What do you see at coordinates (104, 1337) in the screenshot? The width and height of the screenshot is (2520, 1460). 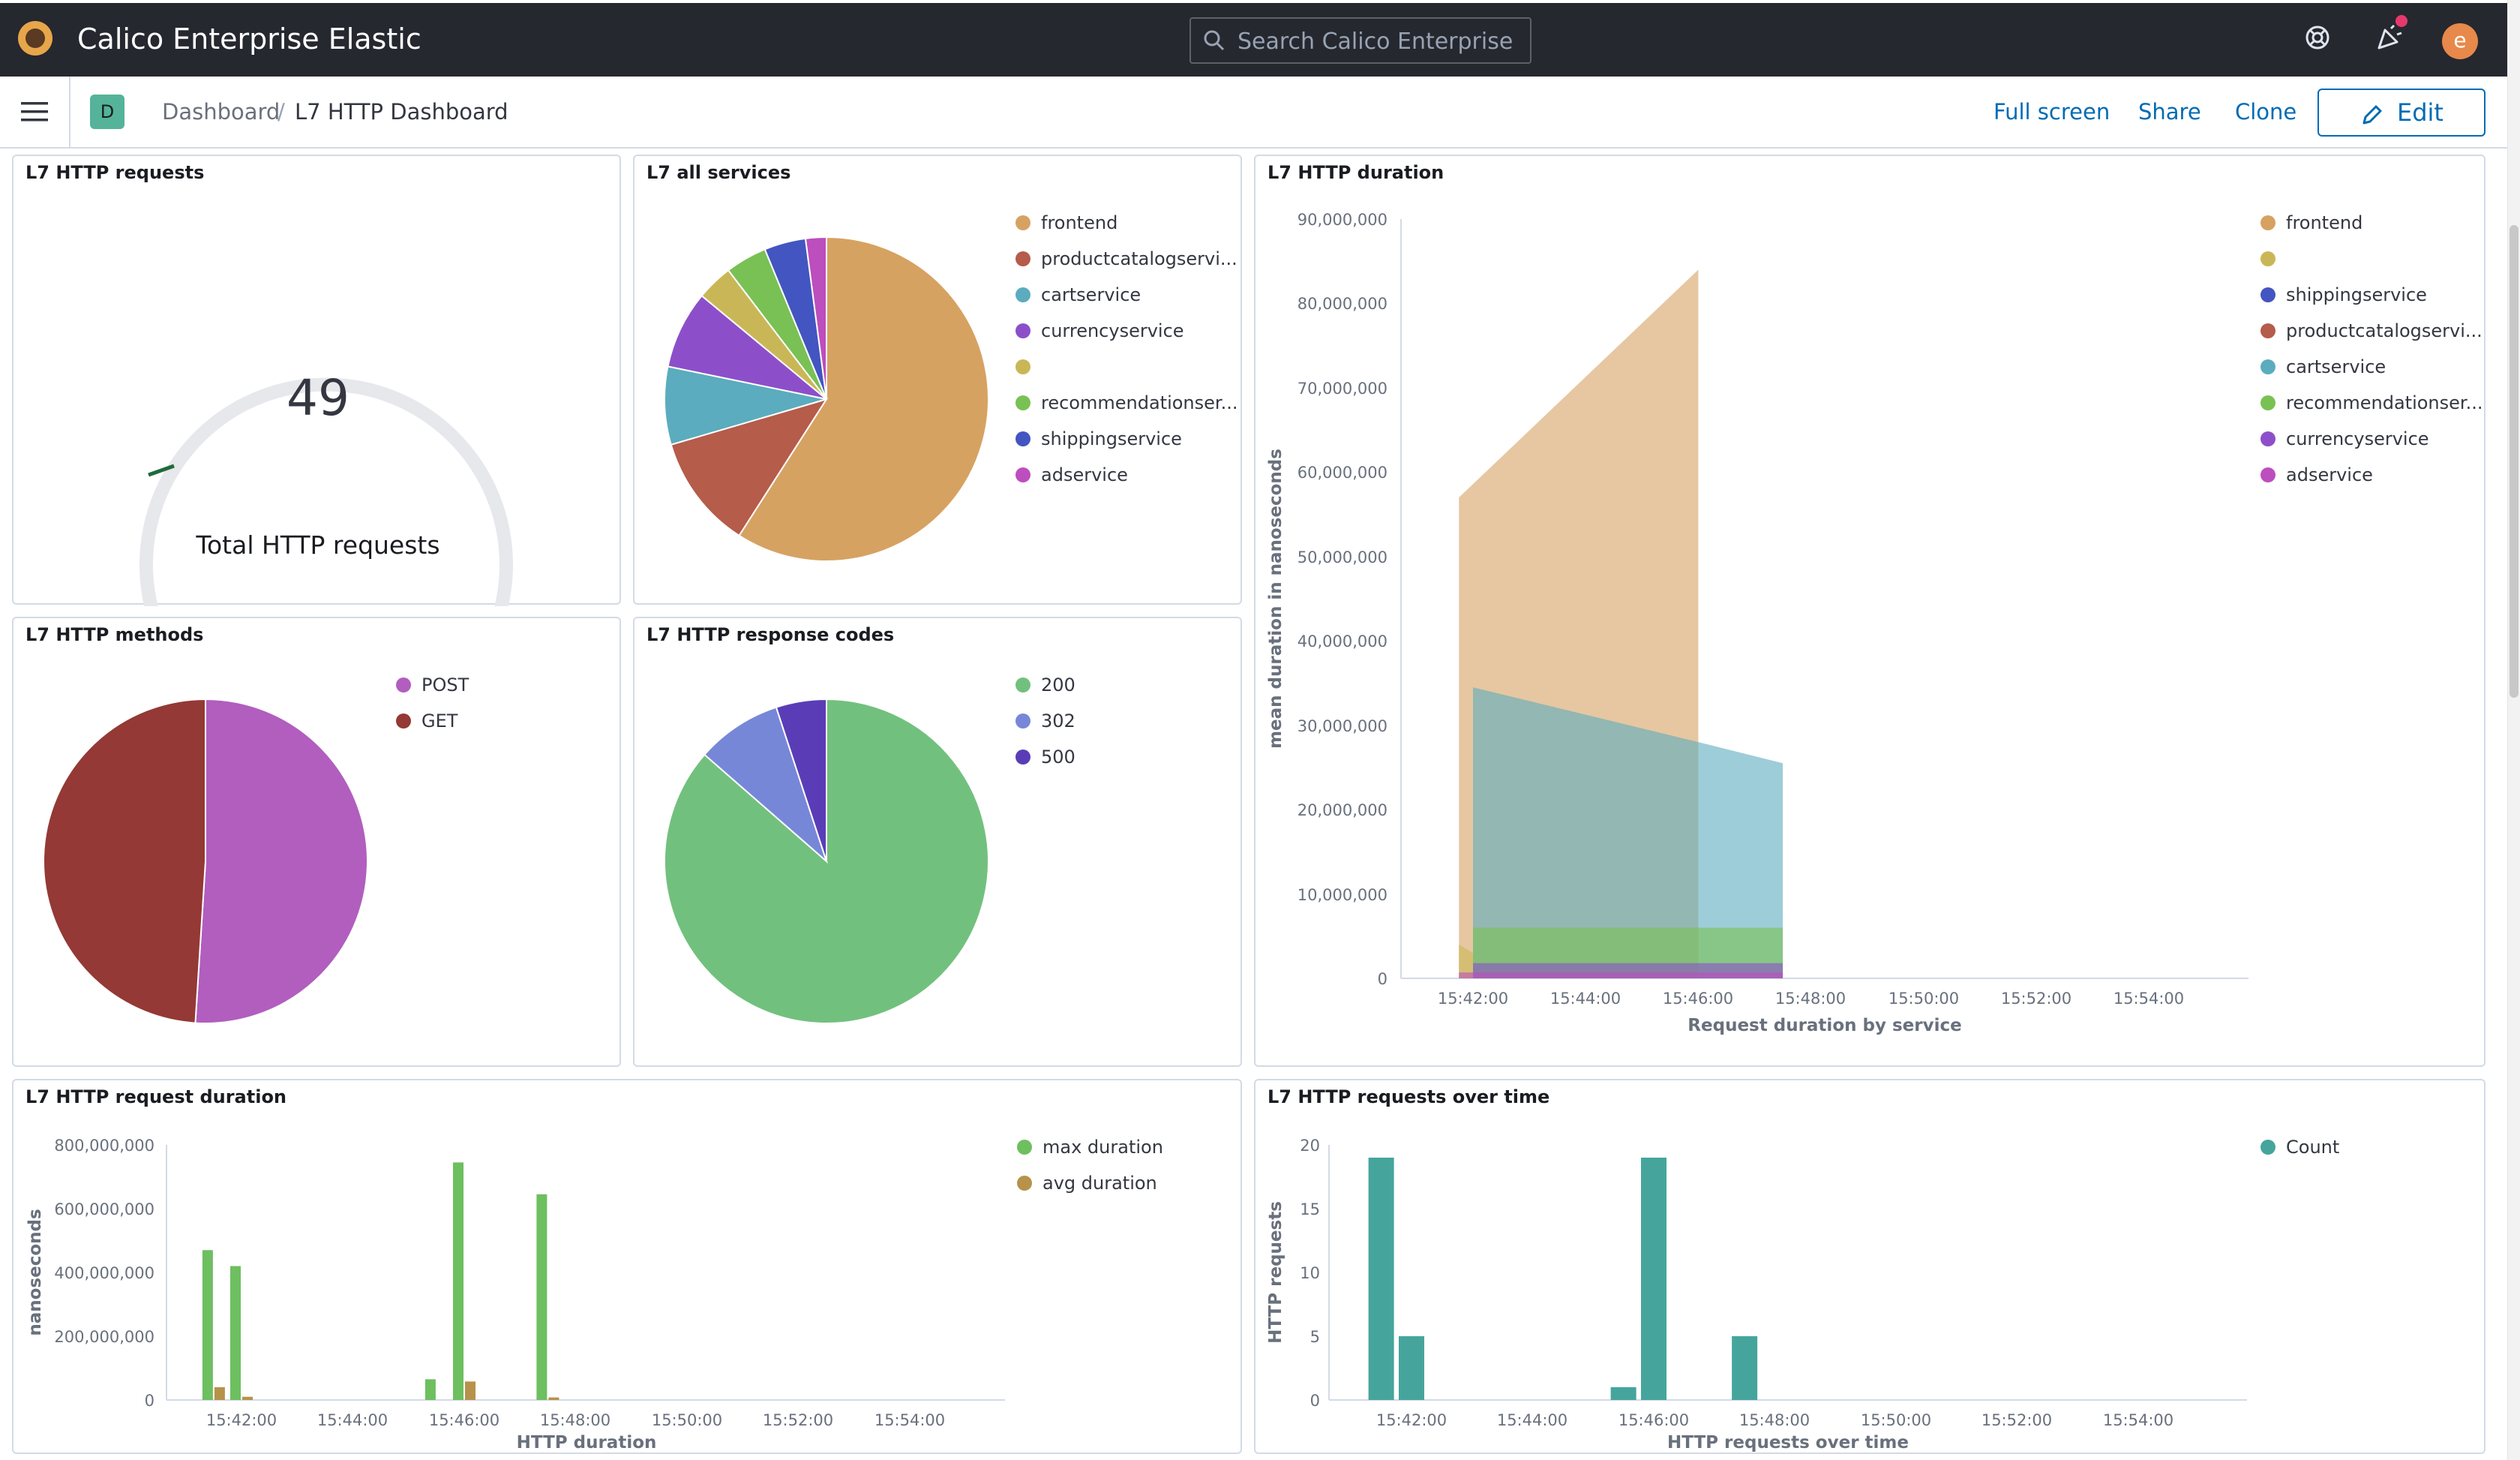 I see `y-tick: 200,000,000` at bounding box center [104, 1337].